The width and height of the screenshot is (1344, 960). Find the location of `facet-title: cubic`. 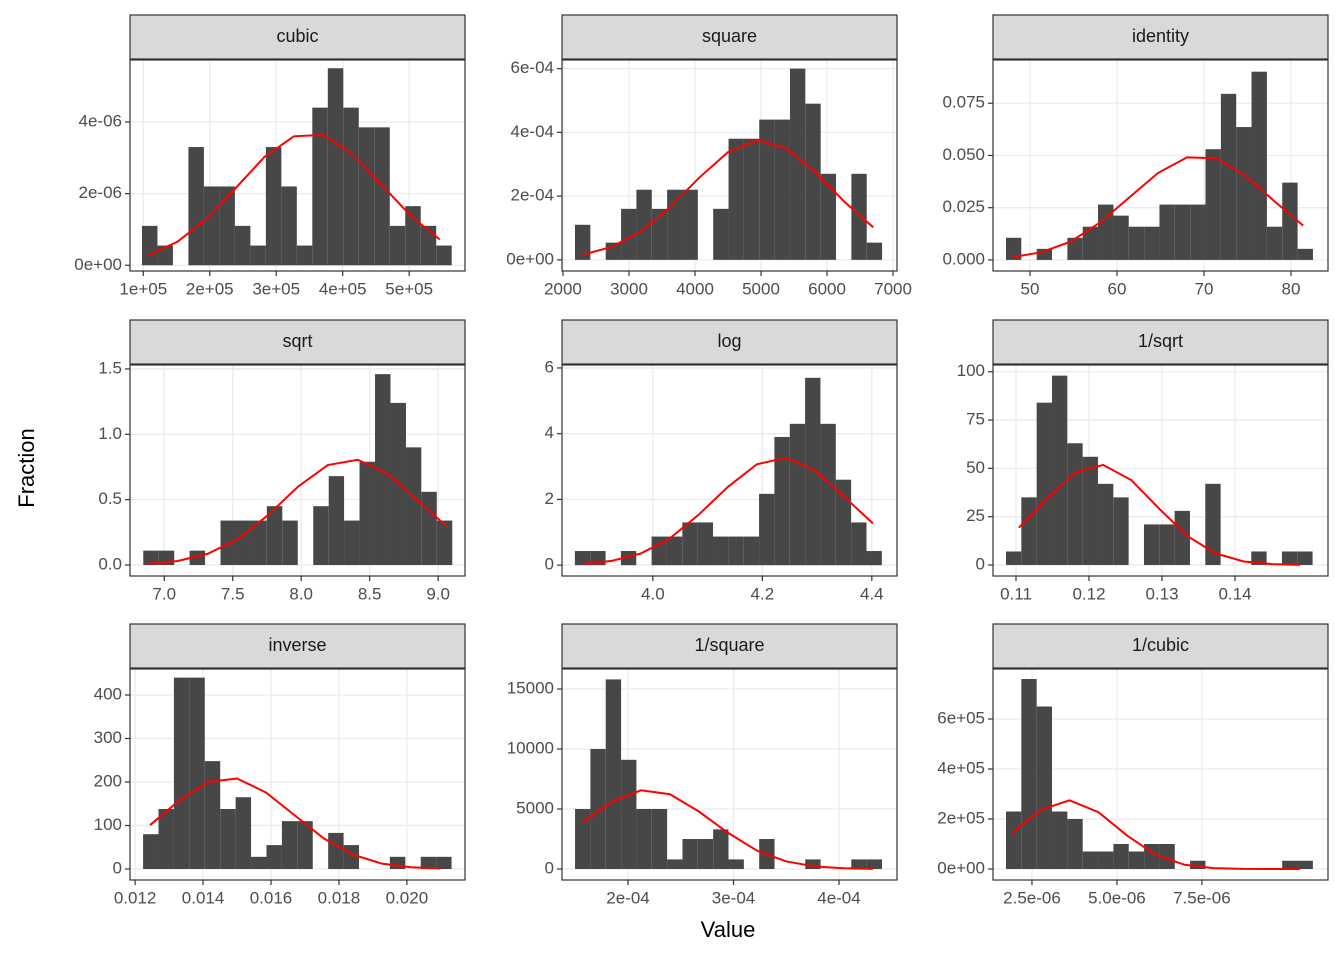

facet-title: cubic is located at coordinates (297, 36).